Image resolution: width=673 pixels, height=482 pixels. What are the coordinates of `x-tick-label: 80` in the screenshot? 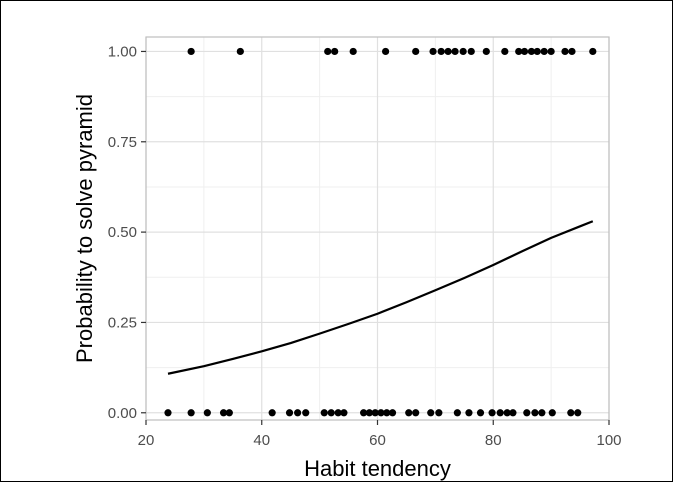 It's located at (493, 440).